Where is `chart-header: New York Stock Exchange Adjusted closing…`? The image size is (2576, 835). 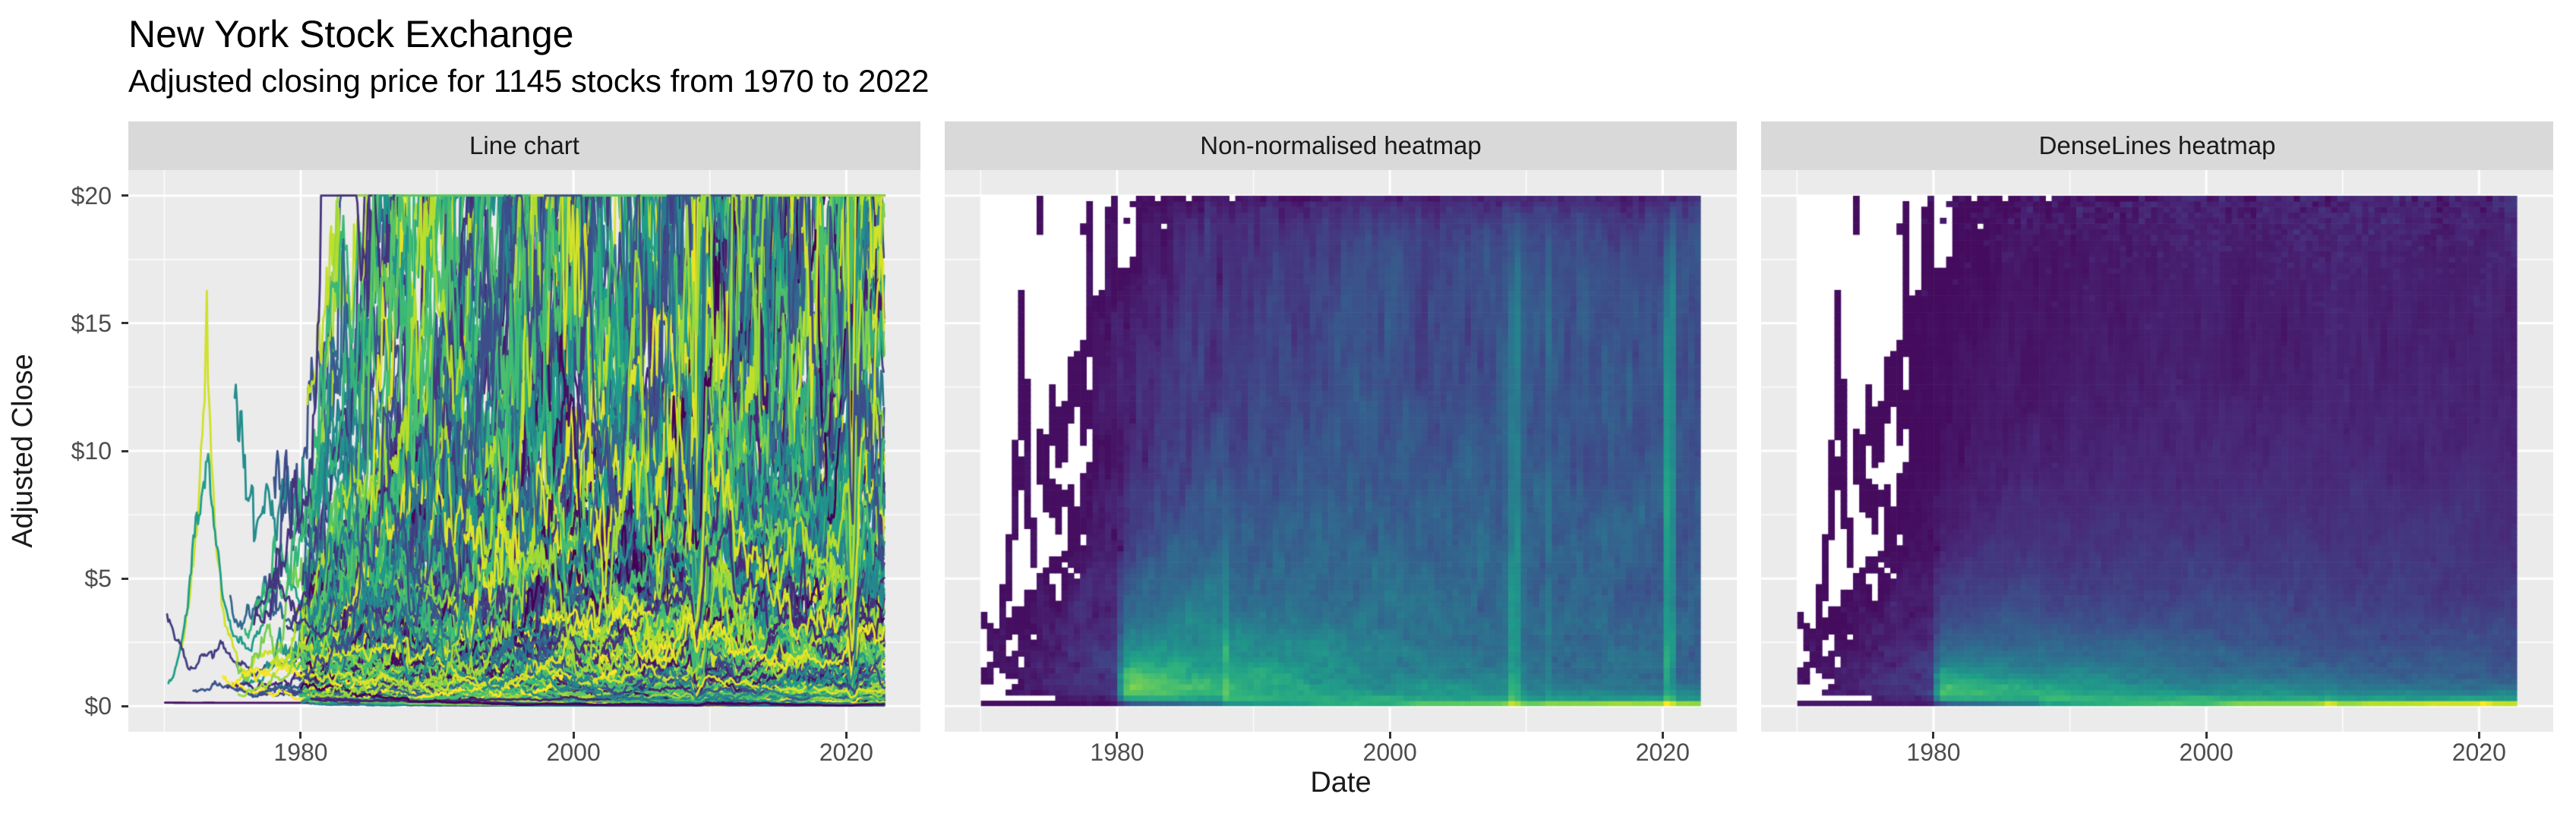
chart-header: New York Stock Exchange Adjusted closing… is located at coordinates (1288, 50).